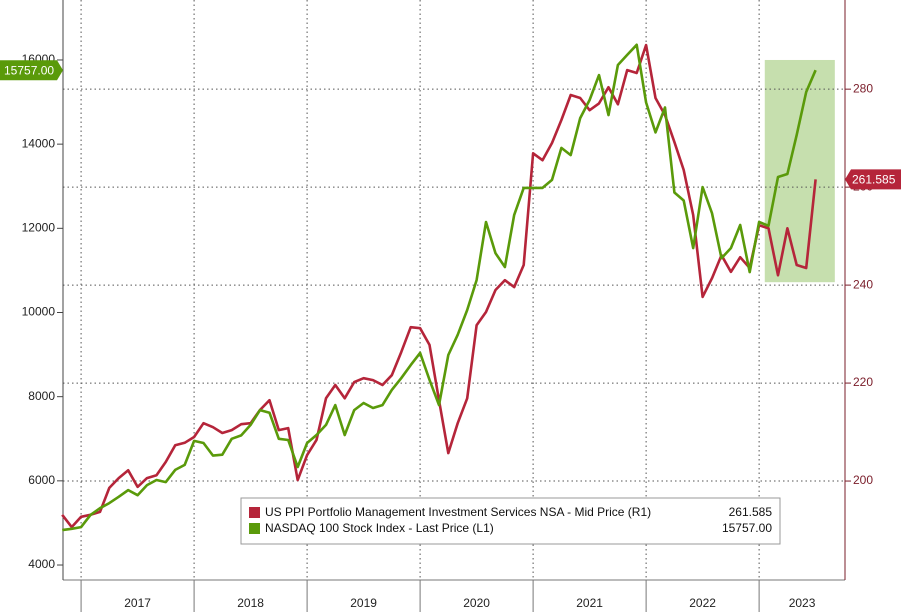  Describe the element at coordinates (39, 312) in the screenshot. I see `y-tick-label: 10000` at that location.